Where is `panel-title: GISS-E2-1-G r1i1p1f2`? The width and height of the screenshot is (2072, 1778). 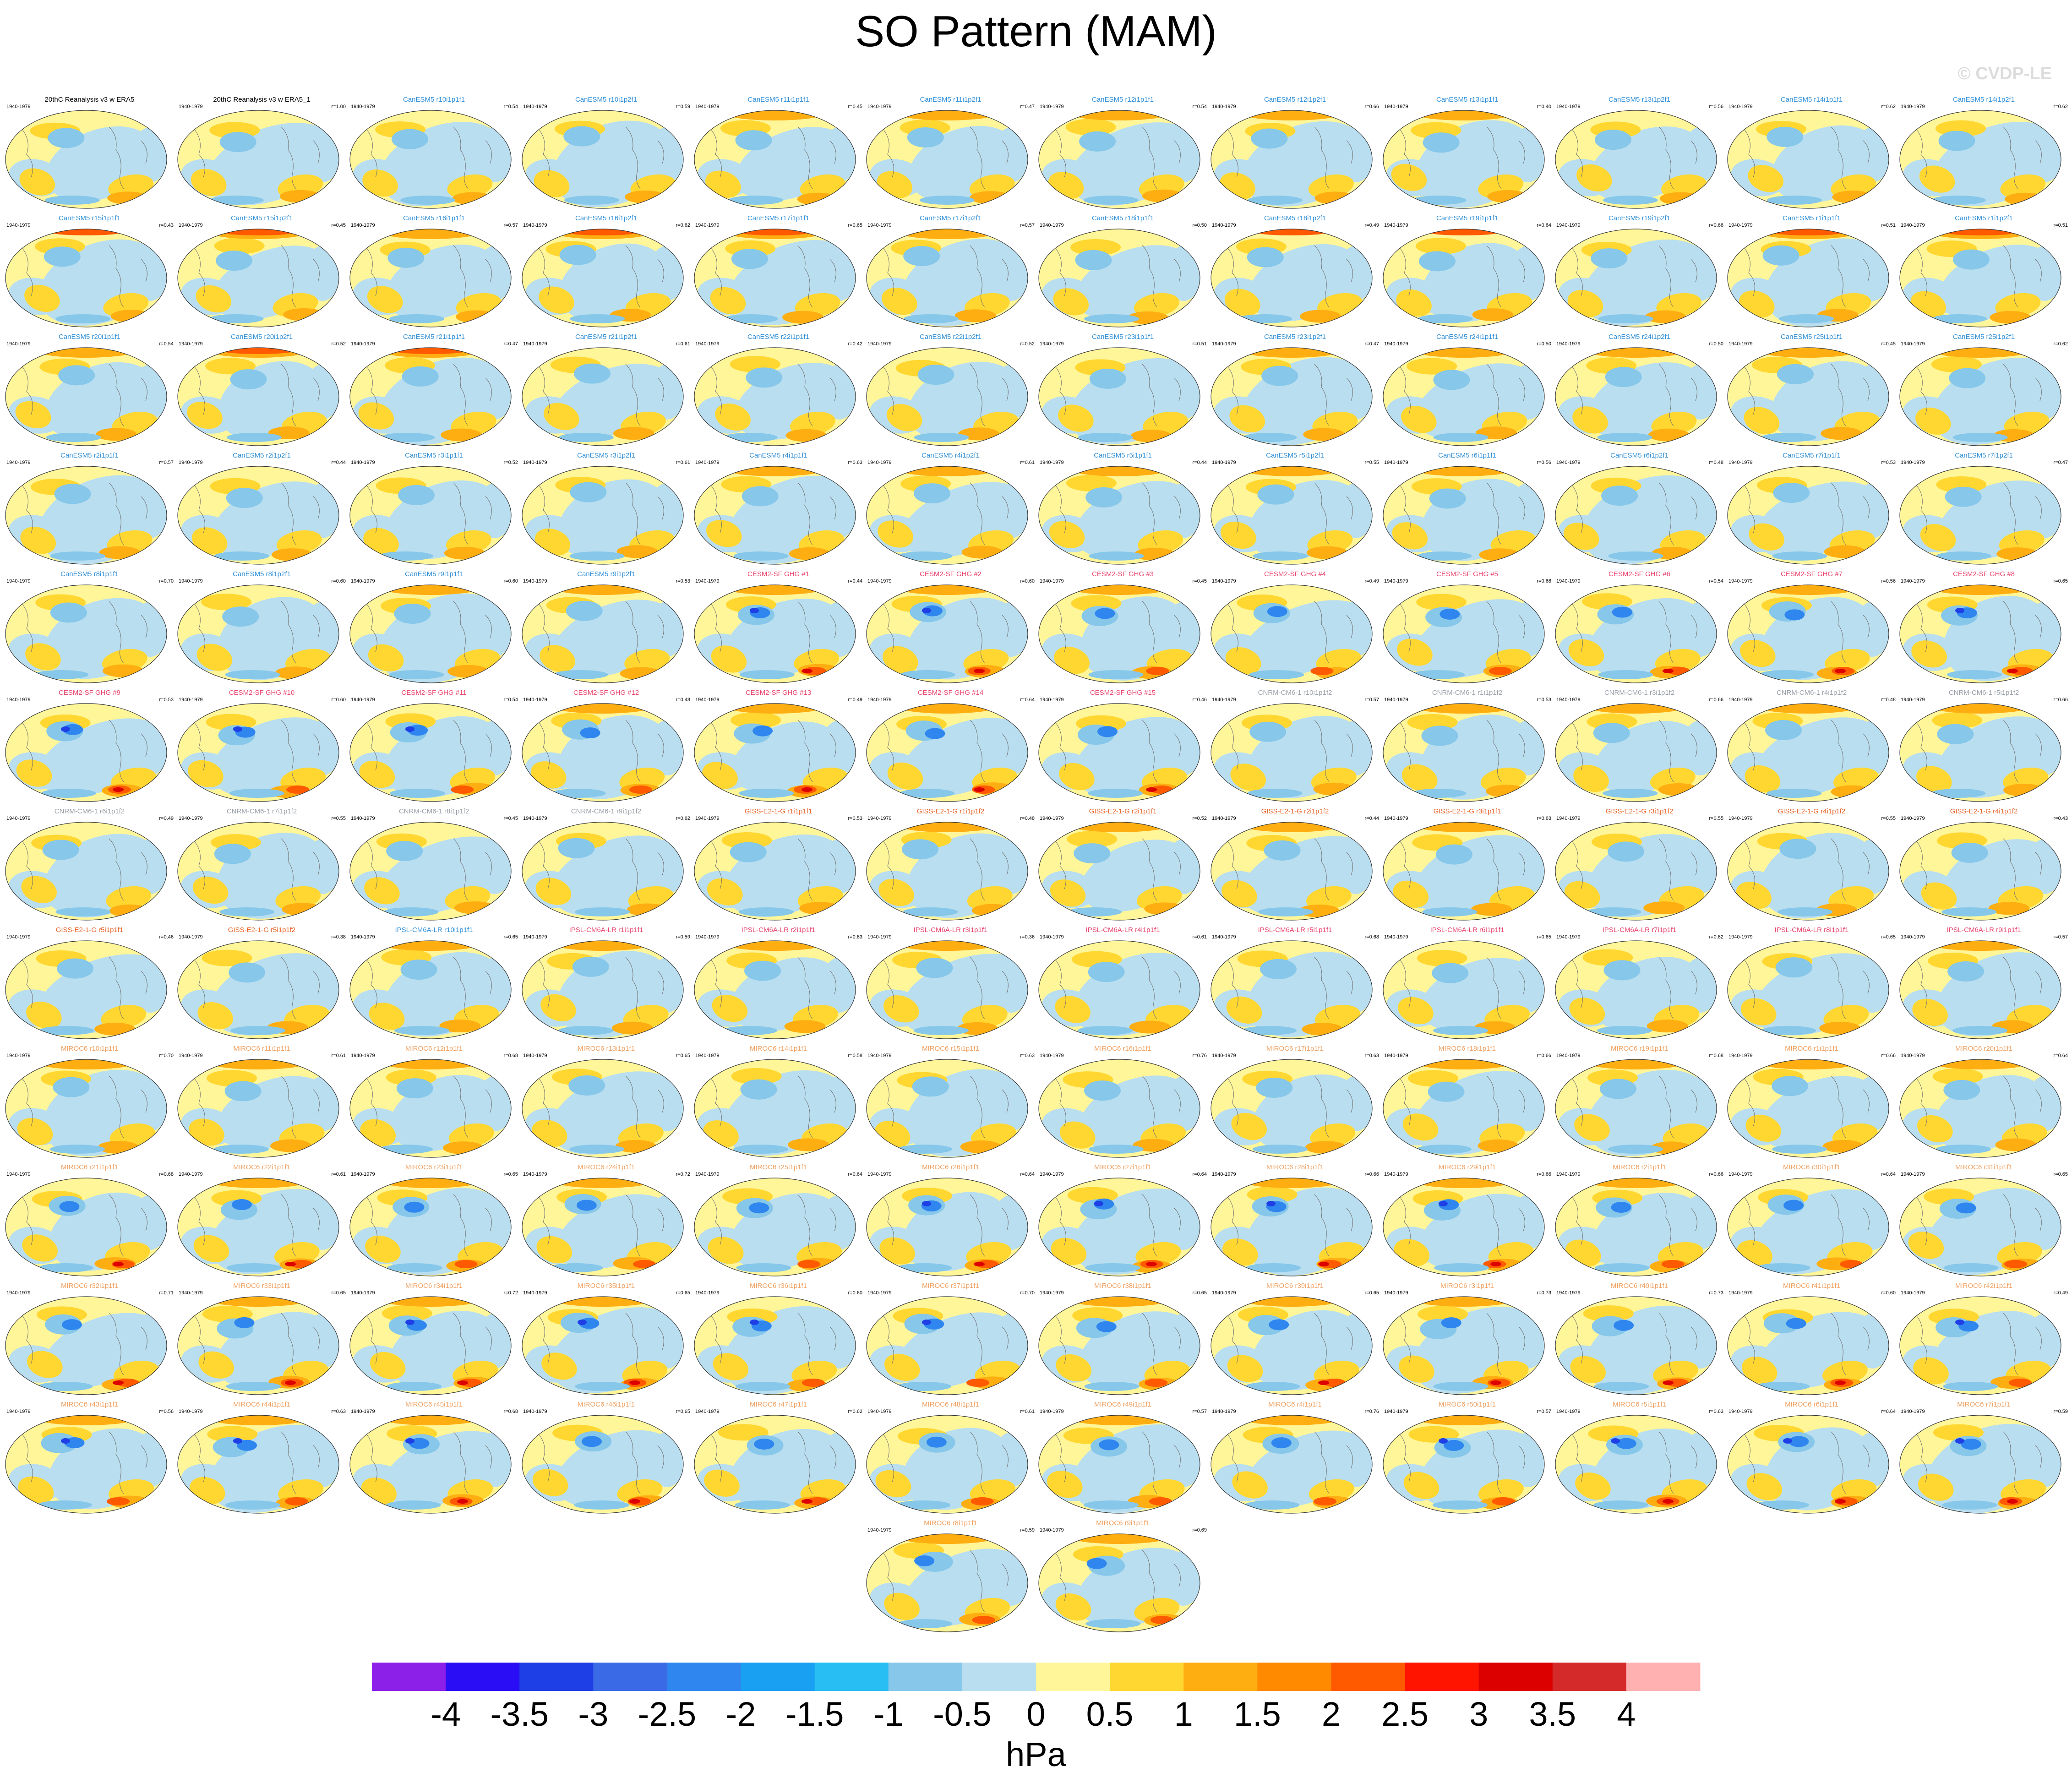
panel-title: GISS-E2-1-G r1i1p1f2 is located at coordinates (951, 811).